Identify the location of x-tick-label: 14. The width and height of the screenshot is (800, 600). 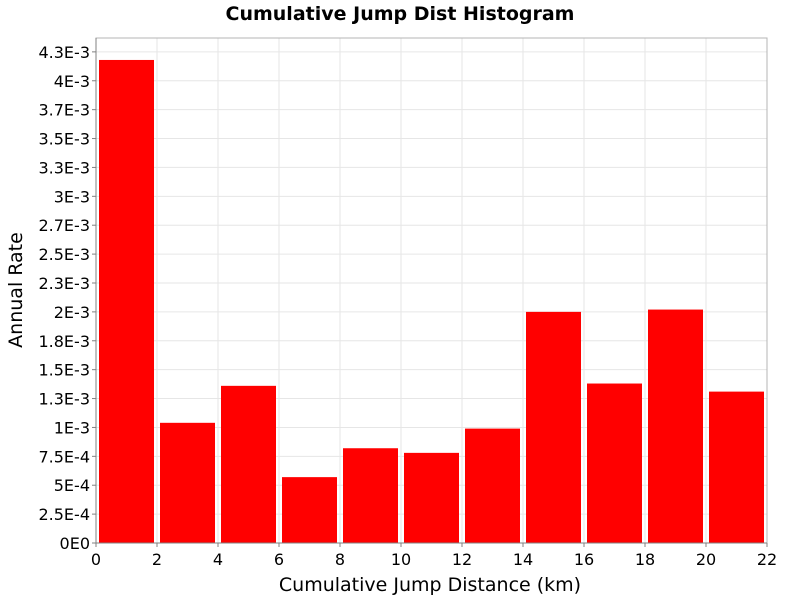
(523, 559).